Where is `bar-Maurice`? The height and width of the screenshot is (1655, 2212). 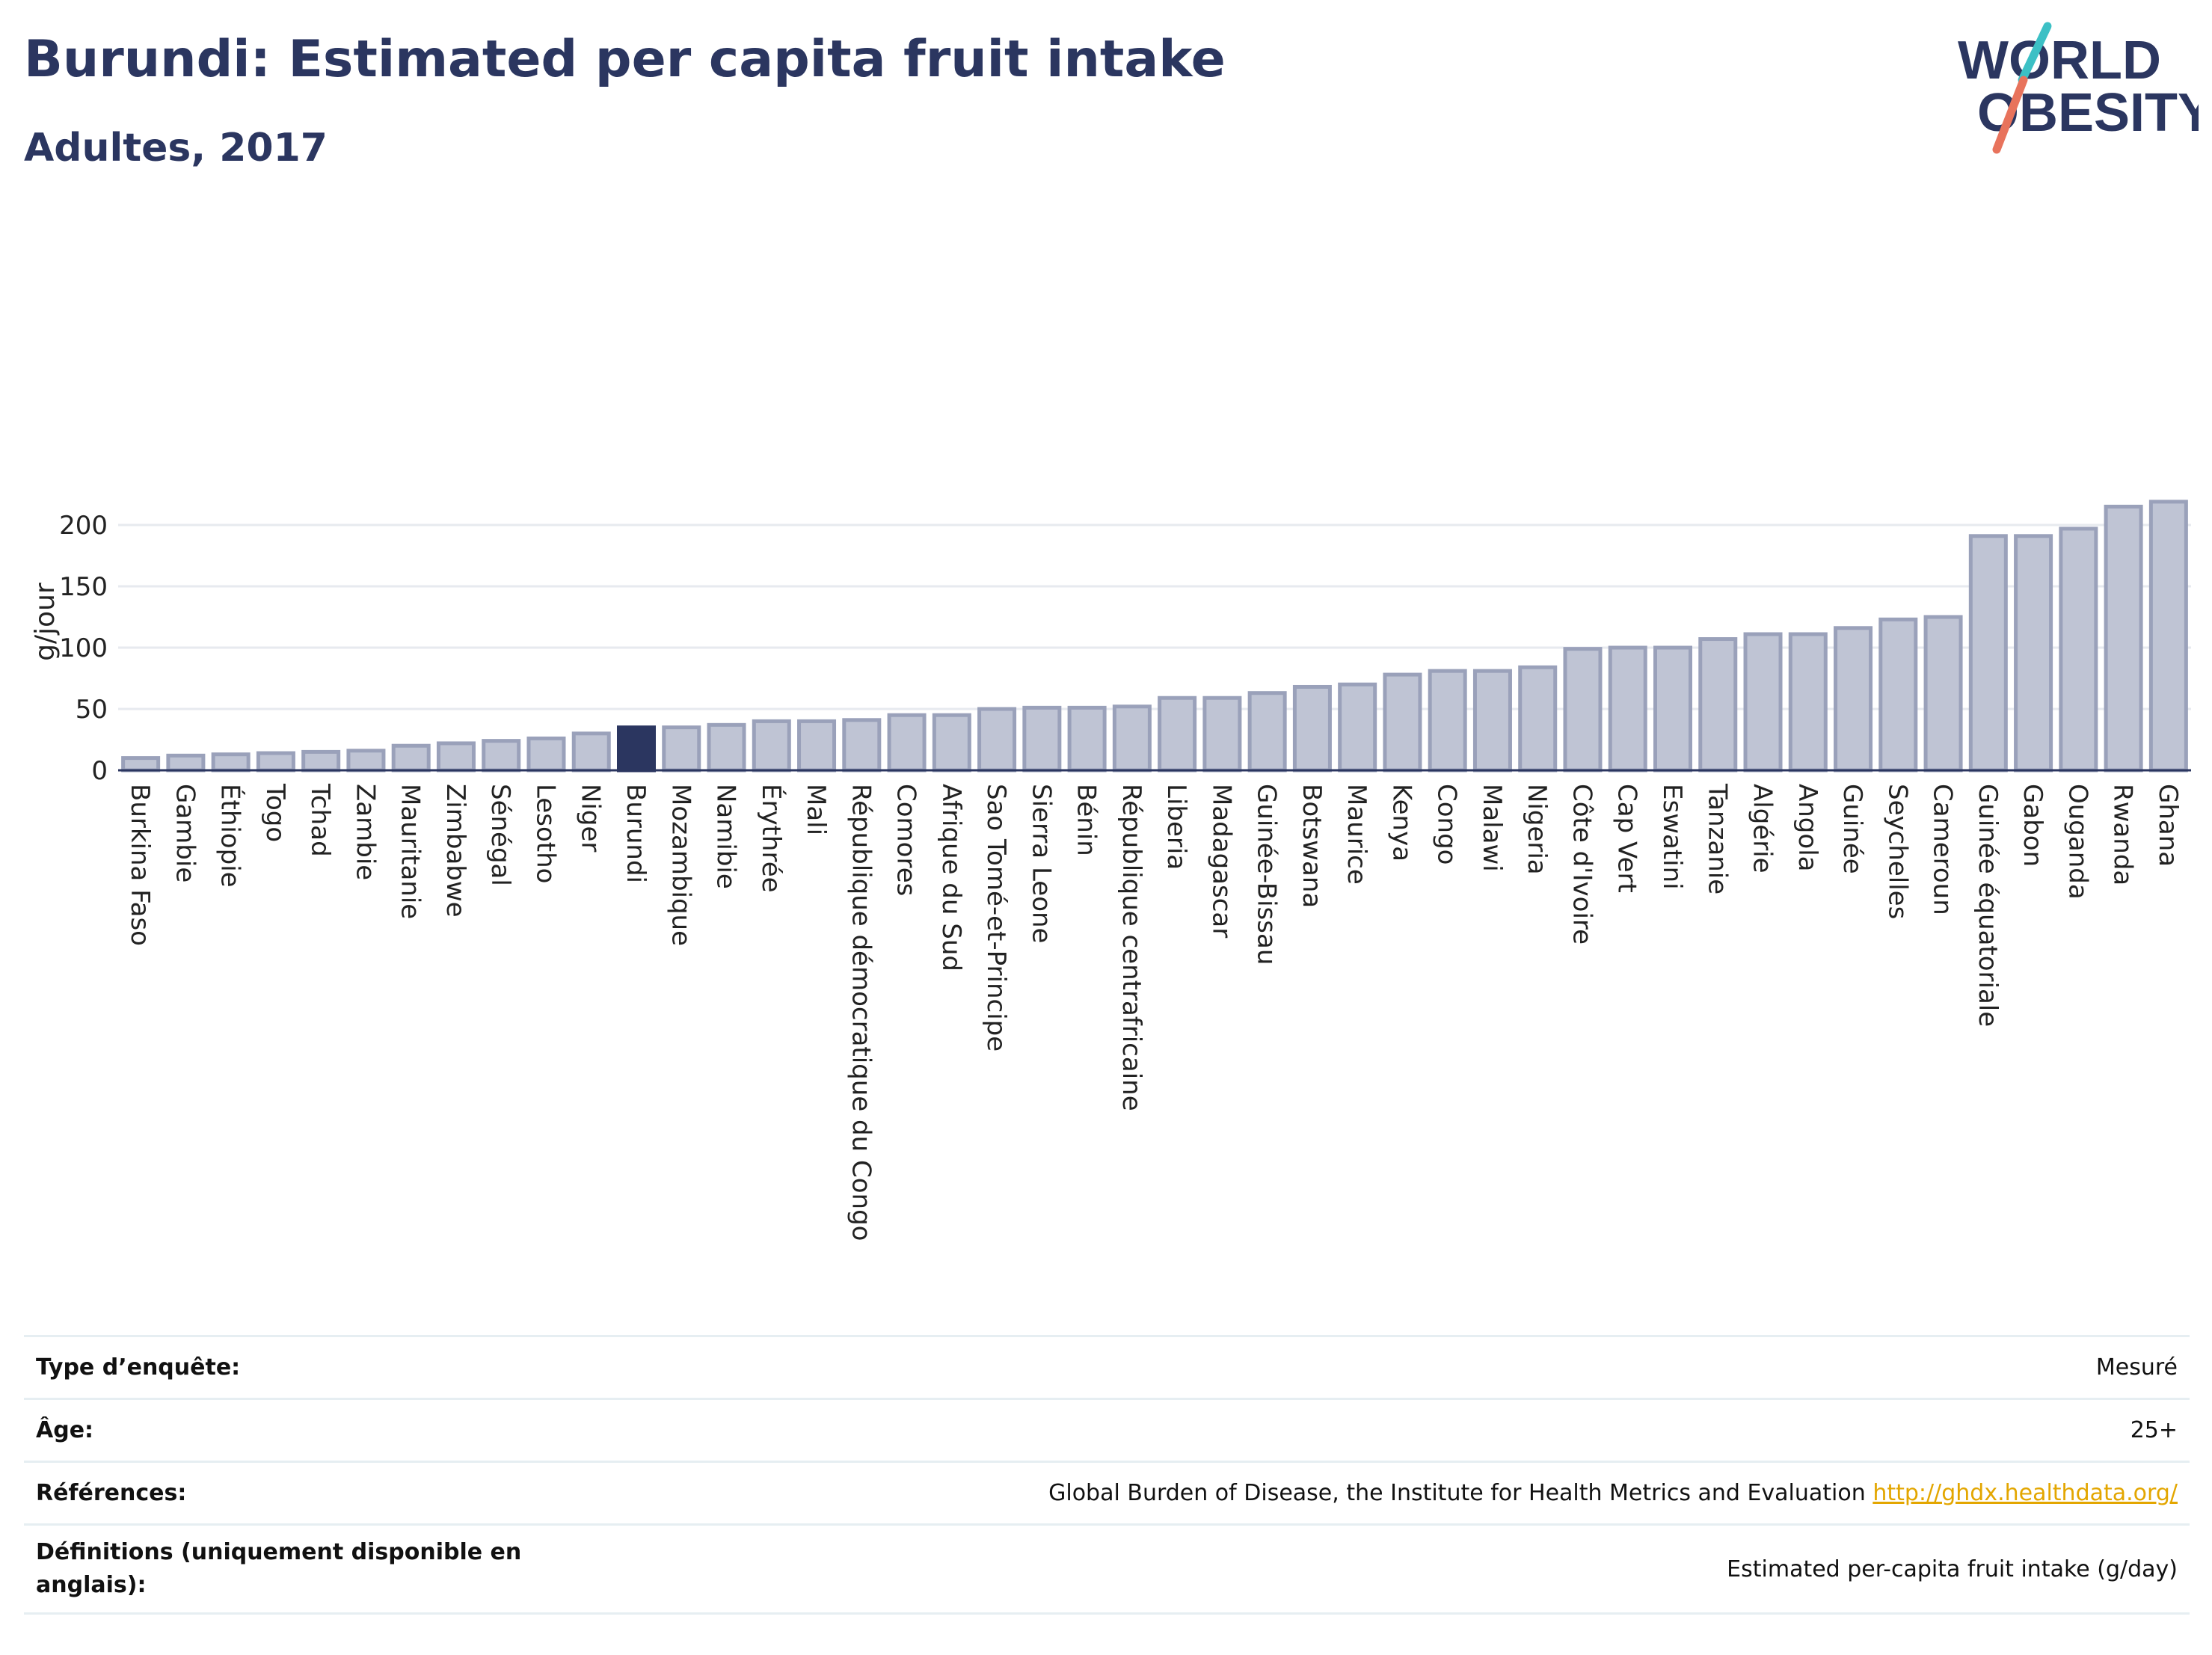
bar-Maurice is located at coordinates (1357, 727).